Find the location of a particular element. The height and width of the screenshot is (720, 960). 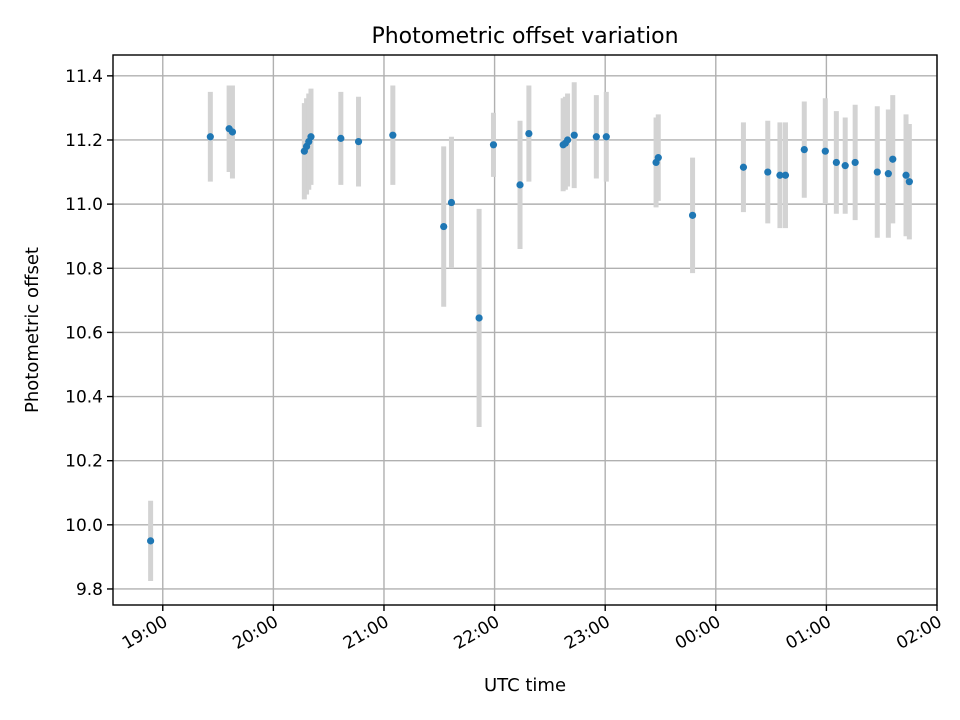

y-tick-label: 10.4 is located at coordinates (84, 398).